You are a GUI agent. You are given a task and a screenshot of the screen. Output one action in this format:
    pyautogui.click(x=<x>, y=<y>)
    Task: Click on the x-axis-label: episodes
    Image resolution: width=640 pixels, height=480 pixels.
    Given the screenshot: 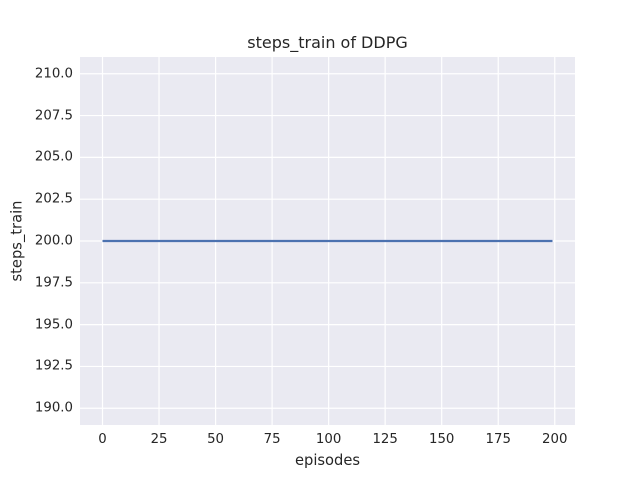 What is the action you would take?
    pyautogui.click(x=327, y=460)
    